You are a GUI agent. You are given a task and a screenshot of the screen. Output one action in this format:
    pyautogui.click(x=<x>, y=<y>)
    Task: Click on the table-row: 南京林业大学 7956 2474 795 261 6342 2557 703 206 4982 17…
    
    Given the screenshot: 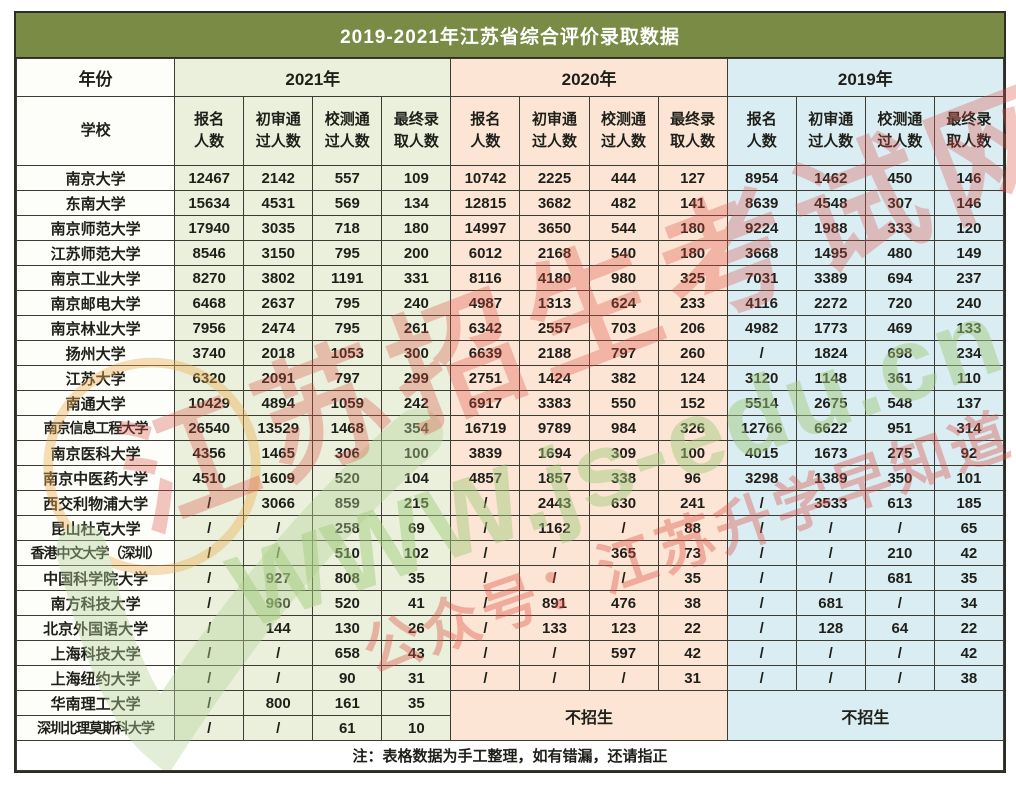 What is the action you would take?
    pyautogui.click(x=510, y=328)
    